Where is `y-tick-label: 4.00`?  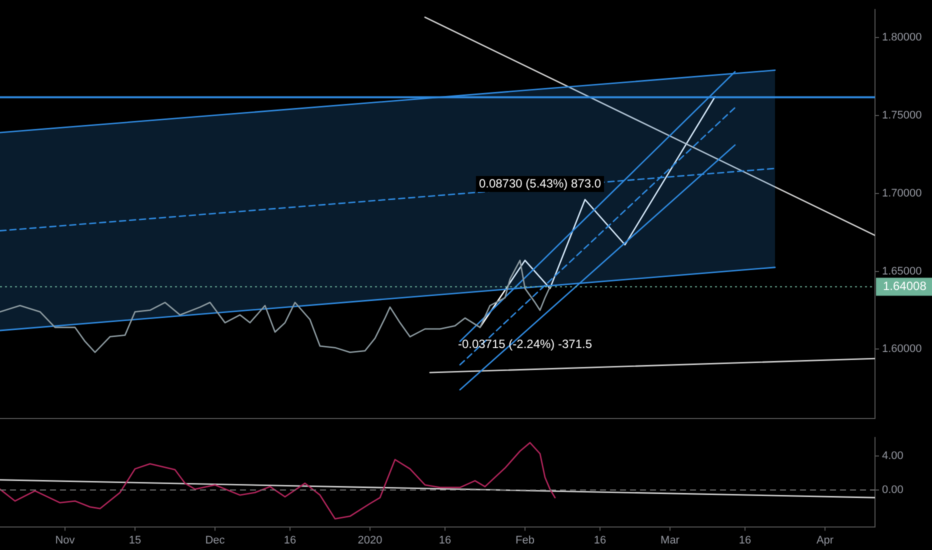
y-tick-label: 4.00 is located at coordinates (893, 456).